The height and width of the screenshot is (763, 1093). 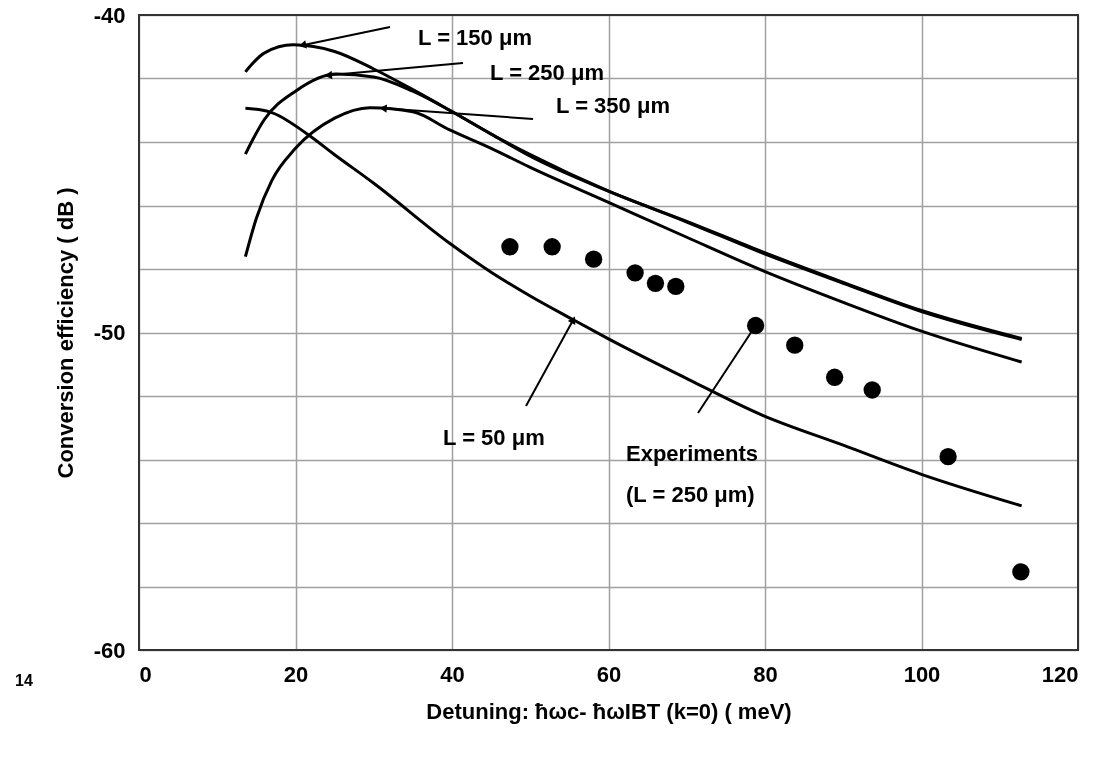 I want to click on annotation: L = 350 μm, so click(x=613, y=105).